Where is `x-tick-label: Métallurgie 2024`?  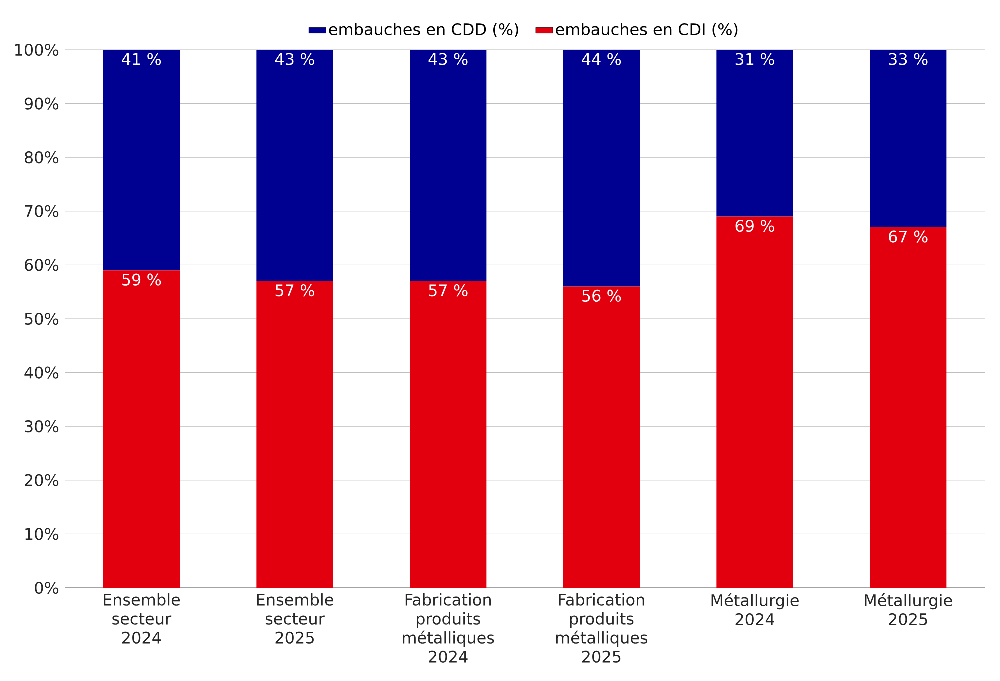
x-tick-label: Métallurgie 2024 is located at coordinates (755, 610).